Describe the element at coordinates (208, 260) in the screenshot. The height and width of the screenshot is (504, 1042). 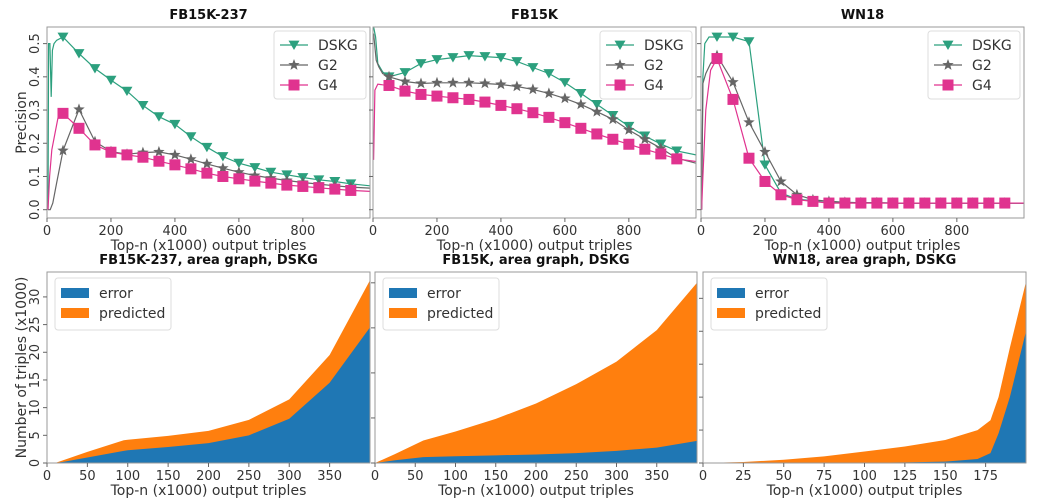
I see `chart-title: FB15K-237, area graph, DSKG` at that location.